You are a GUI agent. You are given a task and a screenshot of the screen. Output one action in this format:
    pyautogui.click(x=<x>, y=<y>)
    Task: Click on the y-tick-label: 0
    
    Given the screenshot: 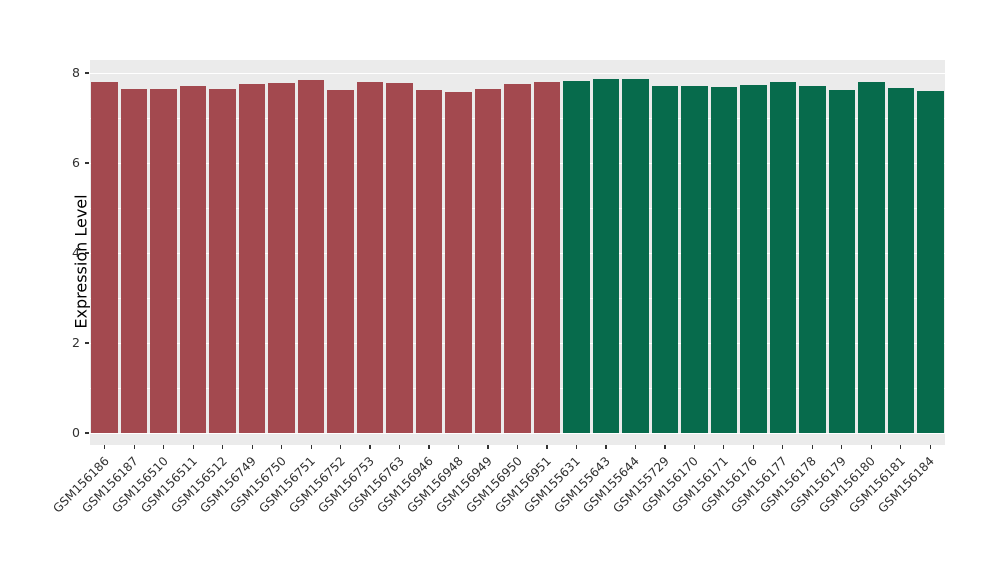 What is the action you would take?
    pyautogui.click(x=76, y=432)
    